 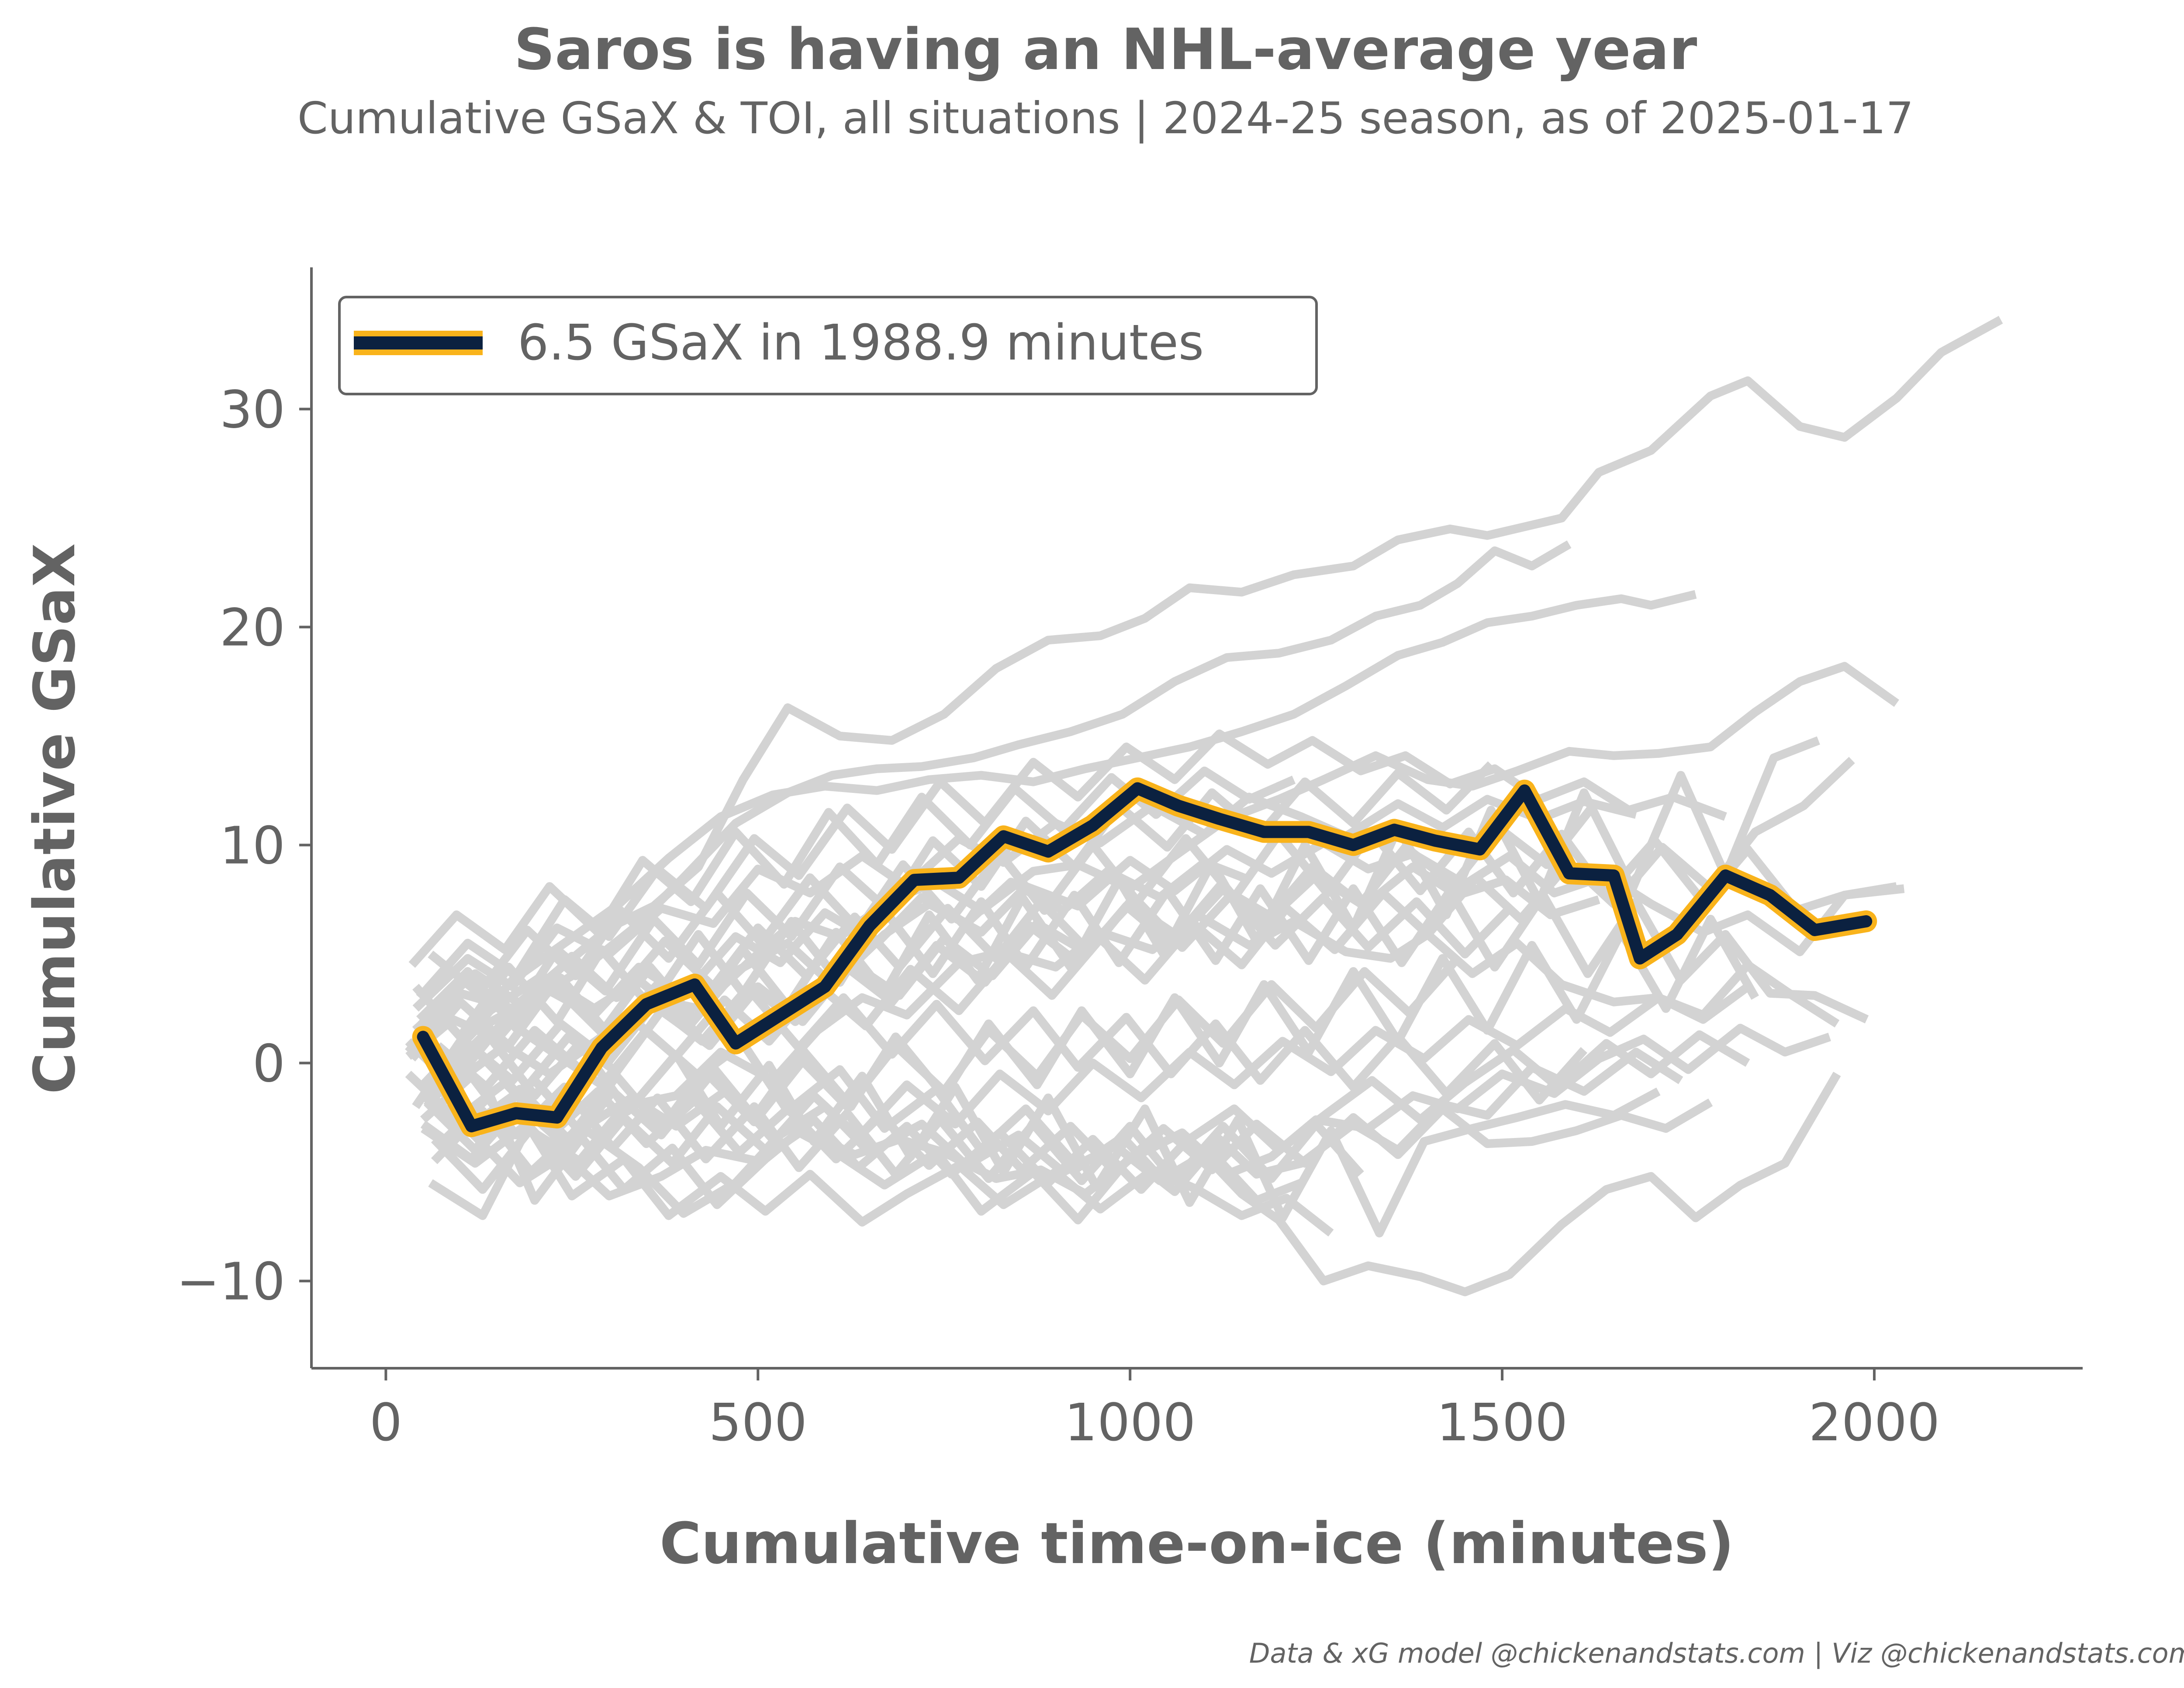 What do you see at coordinates (252, 627) in the screenshot?
I see `y-tick-label: 20` at bounding box center [252, 627].